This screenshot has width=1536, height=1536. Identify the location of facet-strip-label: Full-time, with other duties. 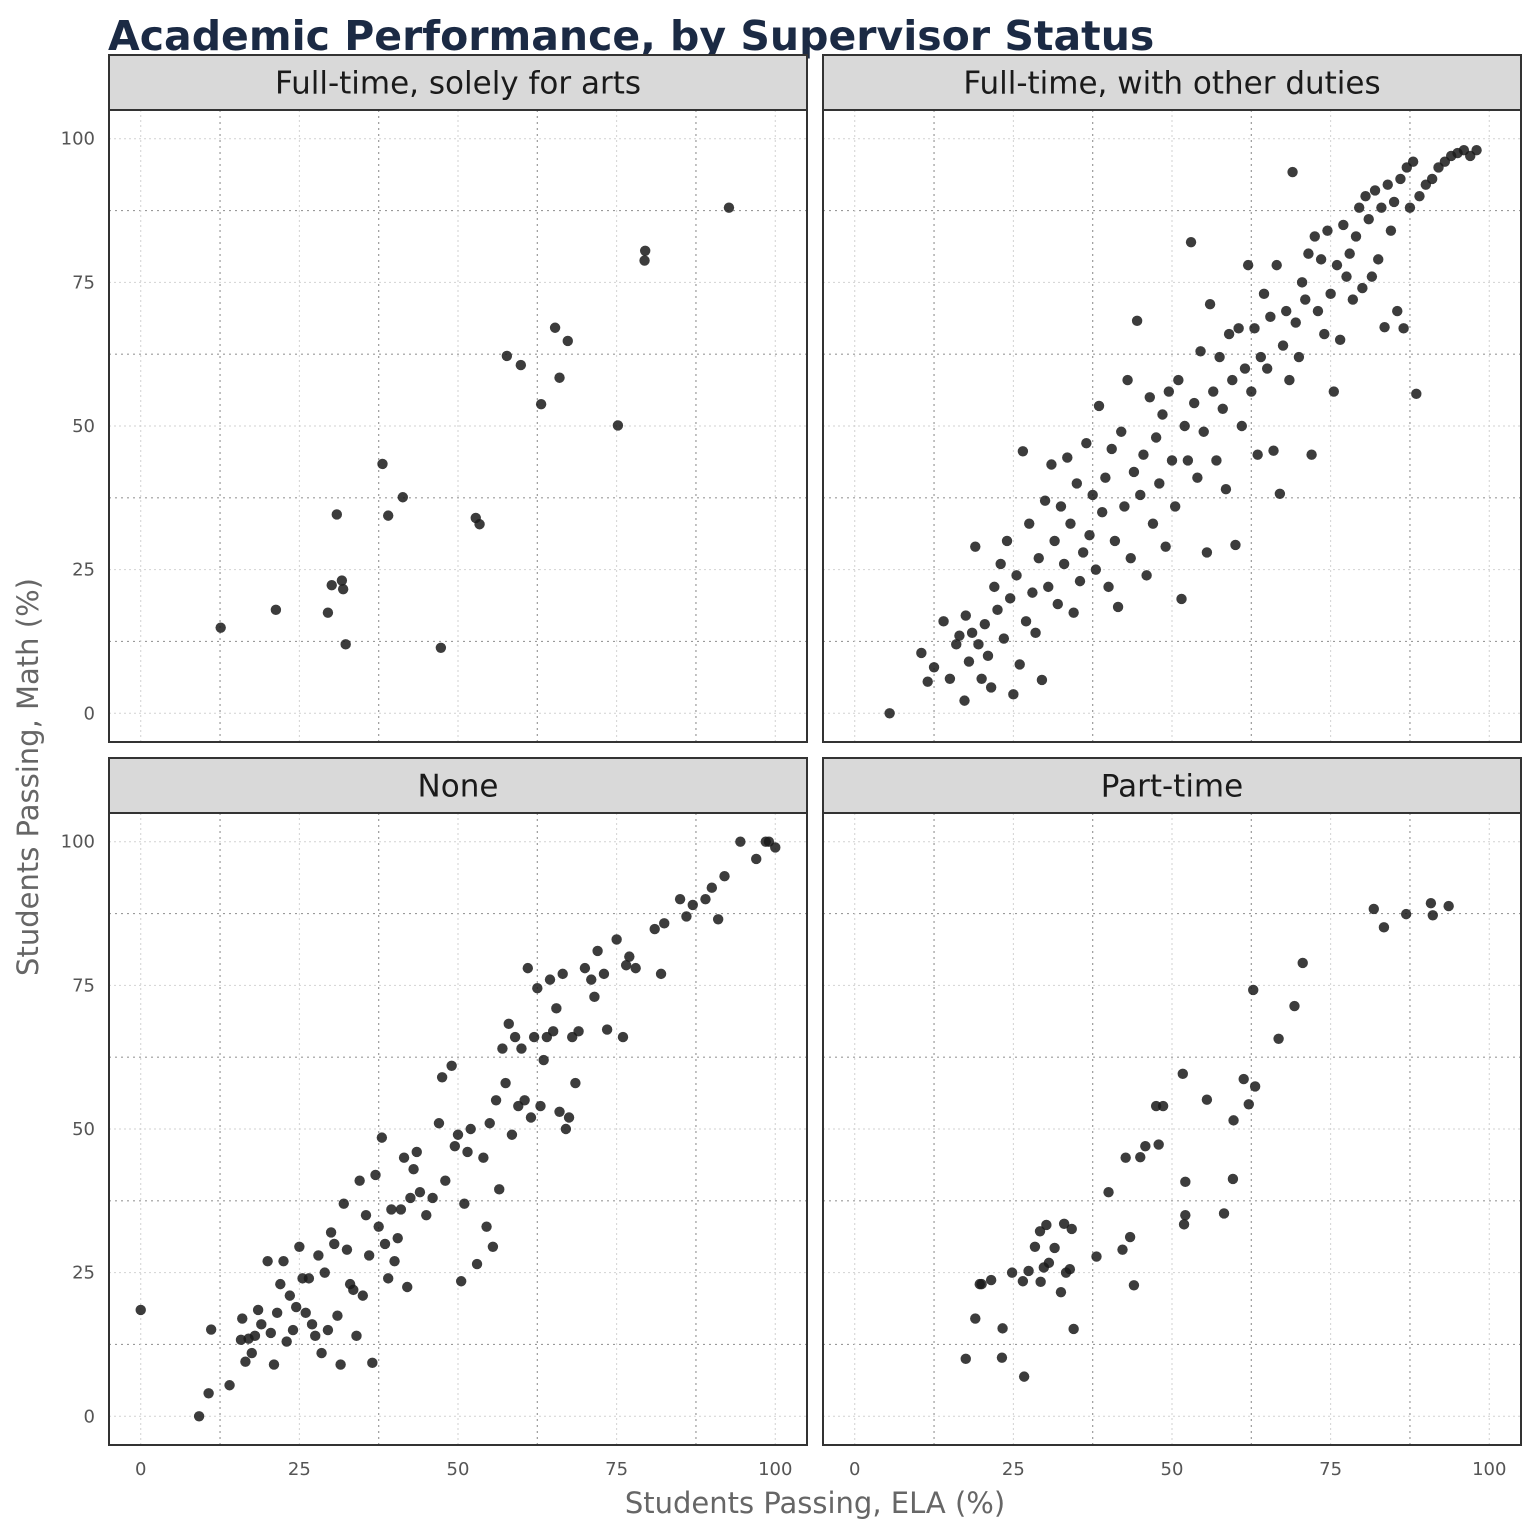
(1171, 84).